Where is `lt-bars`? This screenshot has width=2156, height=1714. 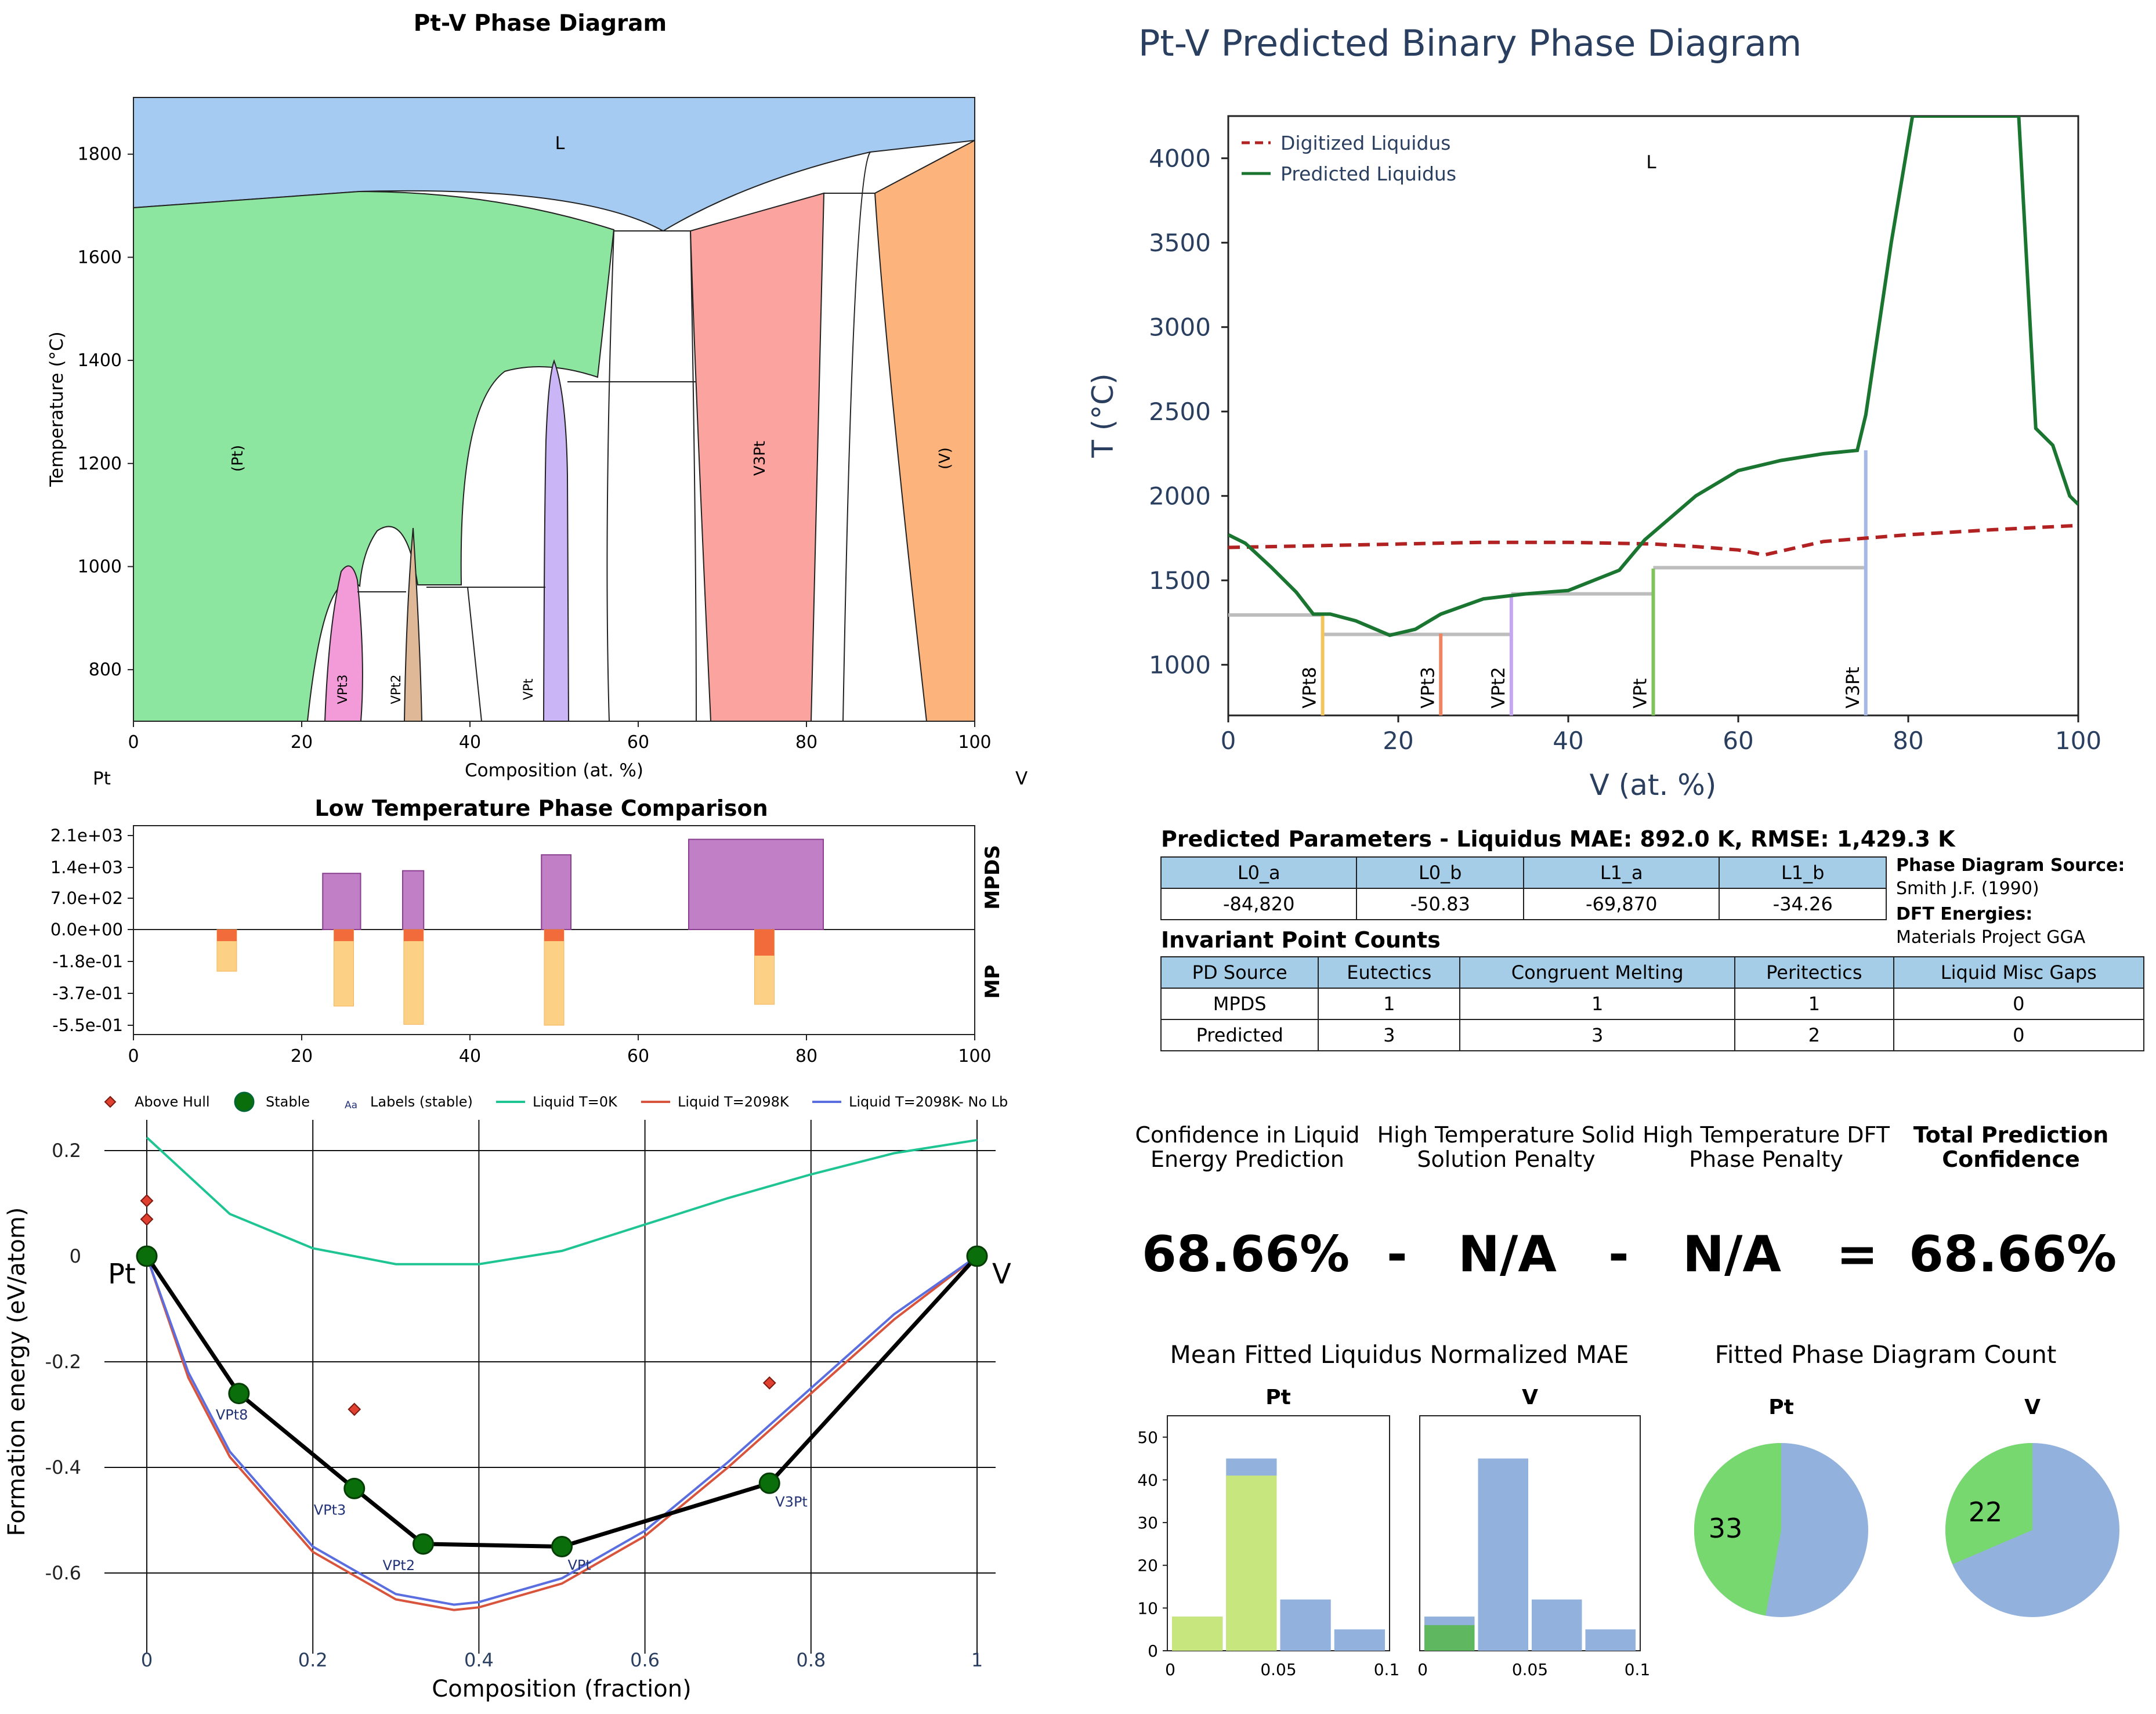
lt-bars is located at coordinates (520, 932).